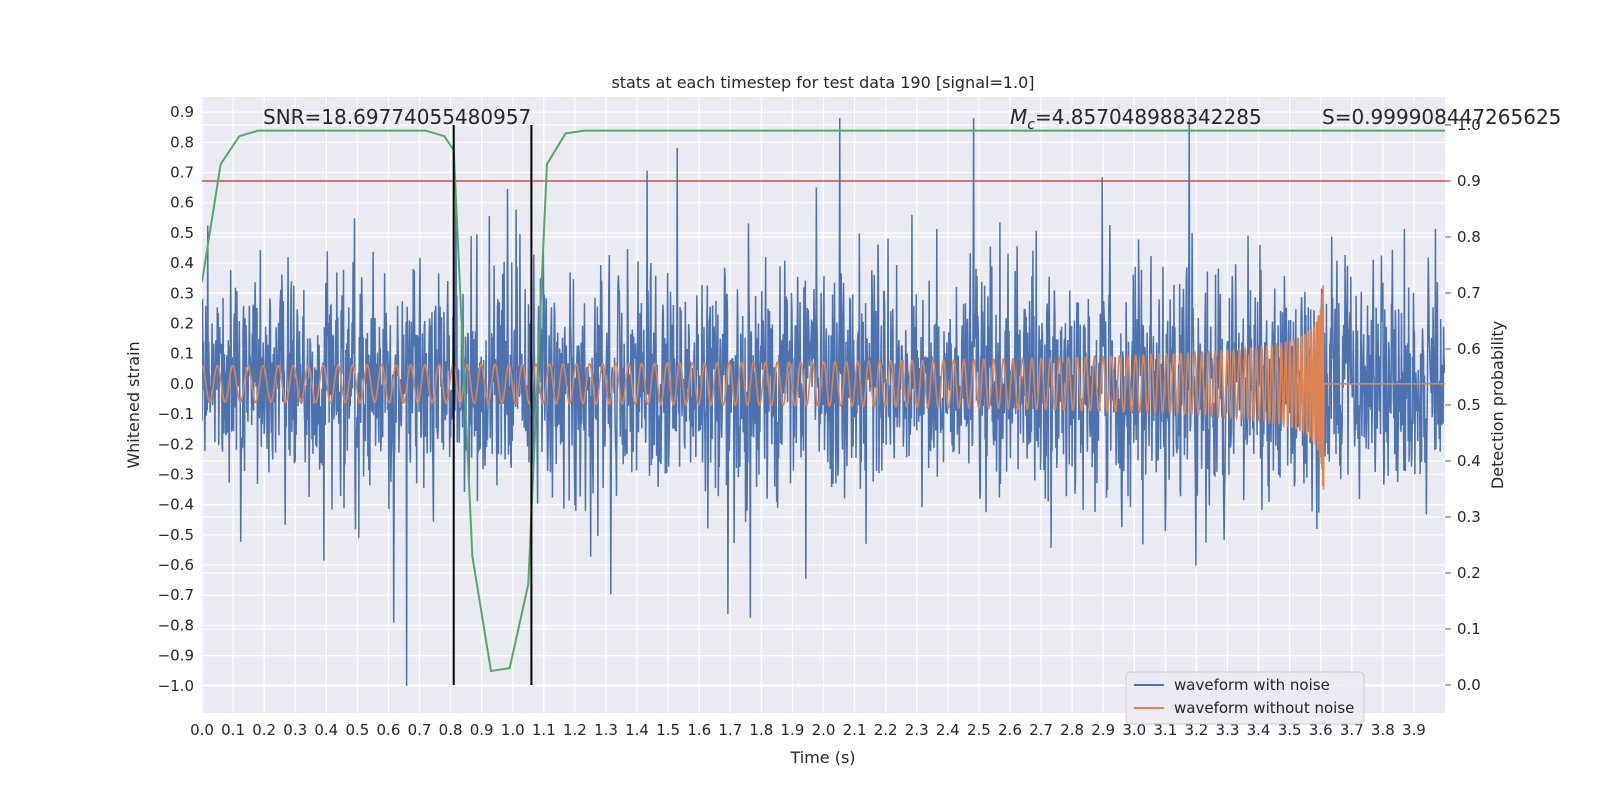 The image size is (1600, 800). Describe the element at coordinates (1469, 181) in the screenshot. I see `y-right-tick-label: 0.9` at that location.